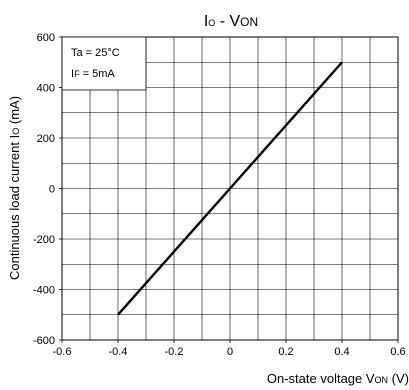  Describe the element at coordinates (62, 352) in the screenshot. I see `x-tick-label: -0.6` at that location.